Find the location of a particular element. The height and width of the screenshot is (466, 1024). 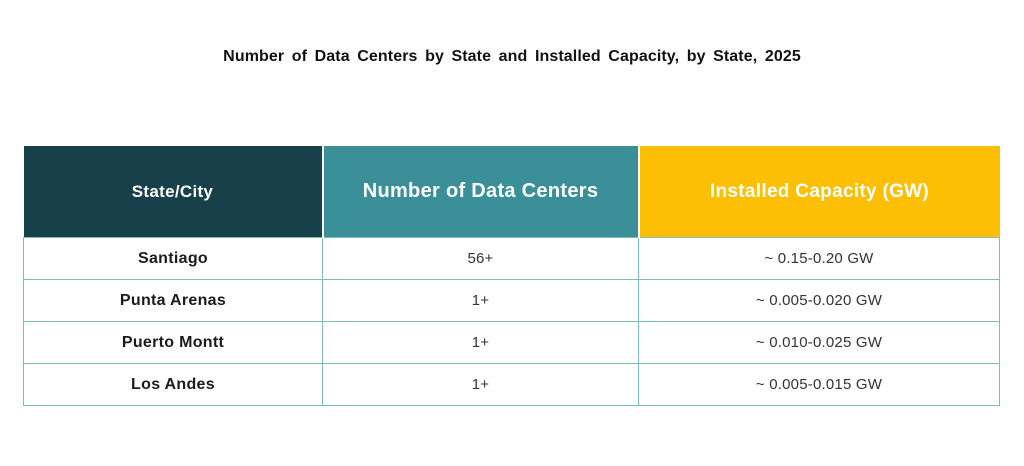

cell-state-city: Puerto Montt is located at coordinates (173, 342).